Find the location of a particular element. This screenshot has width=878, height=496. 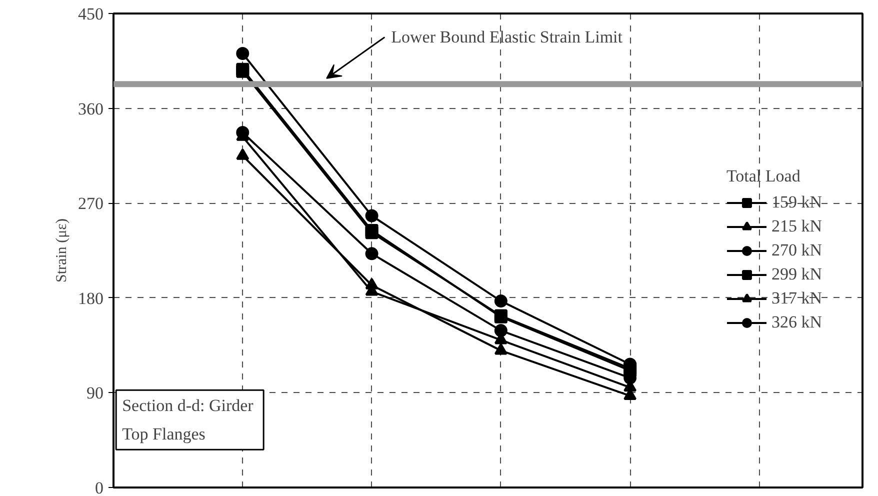

y-tick-label: 90 is located at coordinates (95, 393).